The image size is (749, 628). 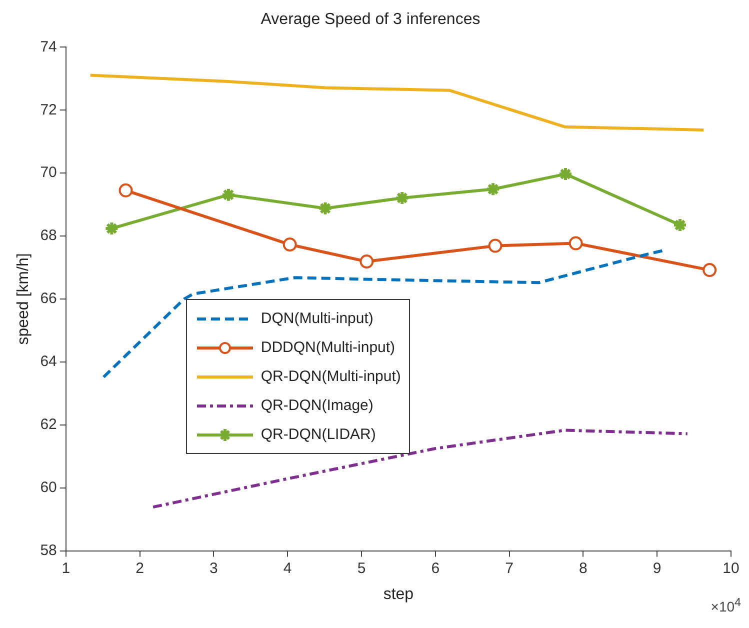 What do you see at coordinates (328, 347) in the screenshot?
I see `legend-label: DDDQN(Multi-input)` at bounding box center [328, 347].